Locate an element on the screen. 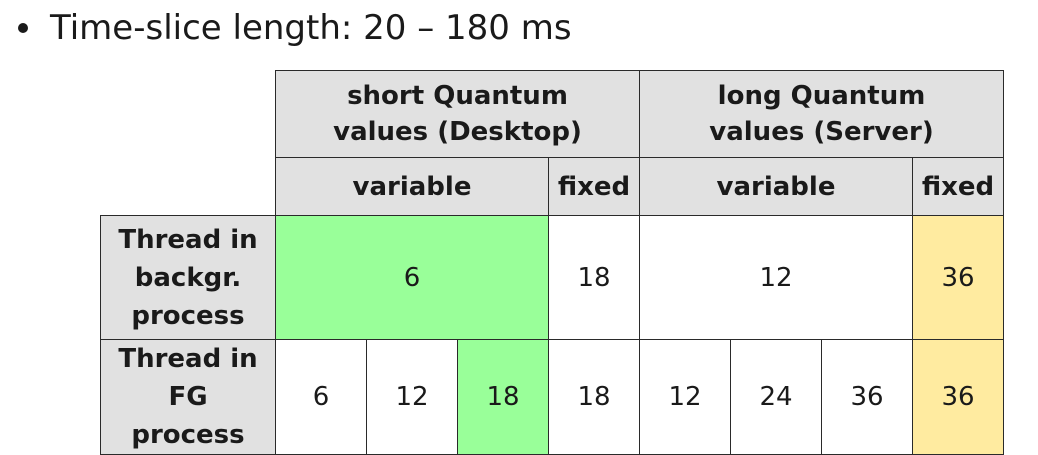 This screenshot has height=455, width=1038. header-long-quantum: long Quantum values (Server) is located at coordinates (822, 114).